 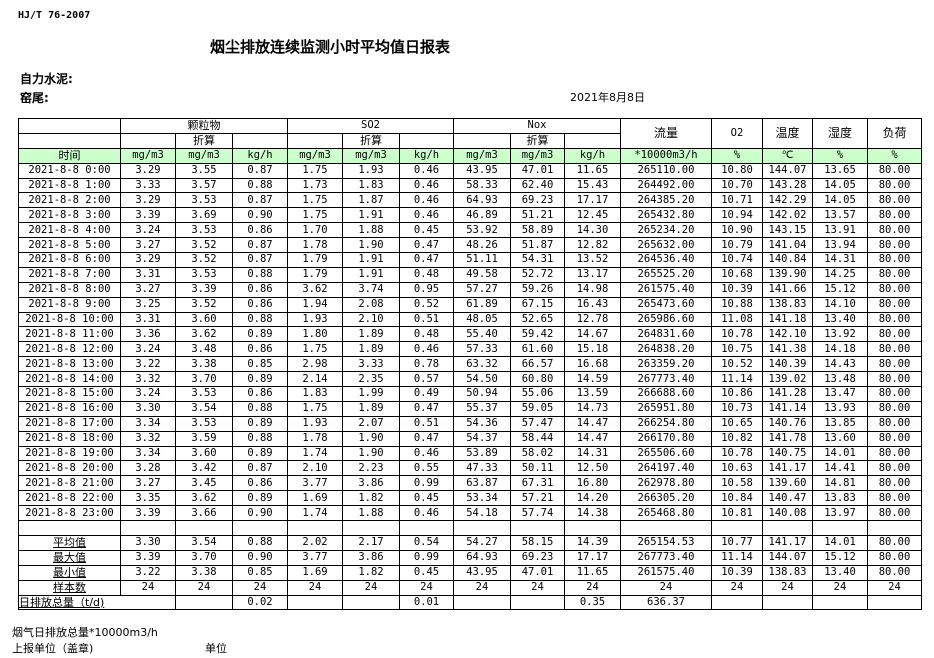 What do you see at coordinates (737, 334) in the screenshot?
I see `table-cell: 10.78` at bounding box center [737, 334].